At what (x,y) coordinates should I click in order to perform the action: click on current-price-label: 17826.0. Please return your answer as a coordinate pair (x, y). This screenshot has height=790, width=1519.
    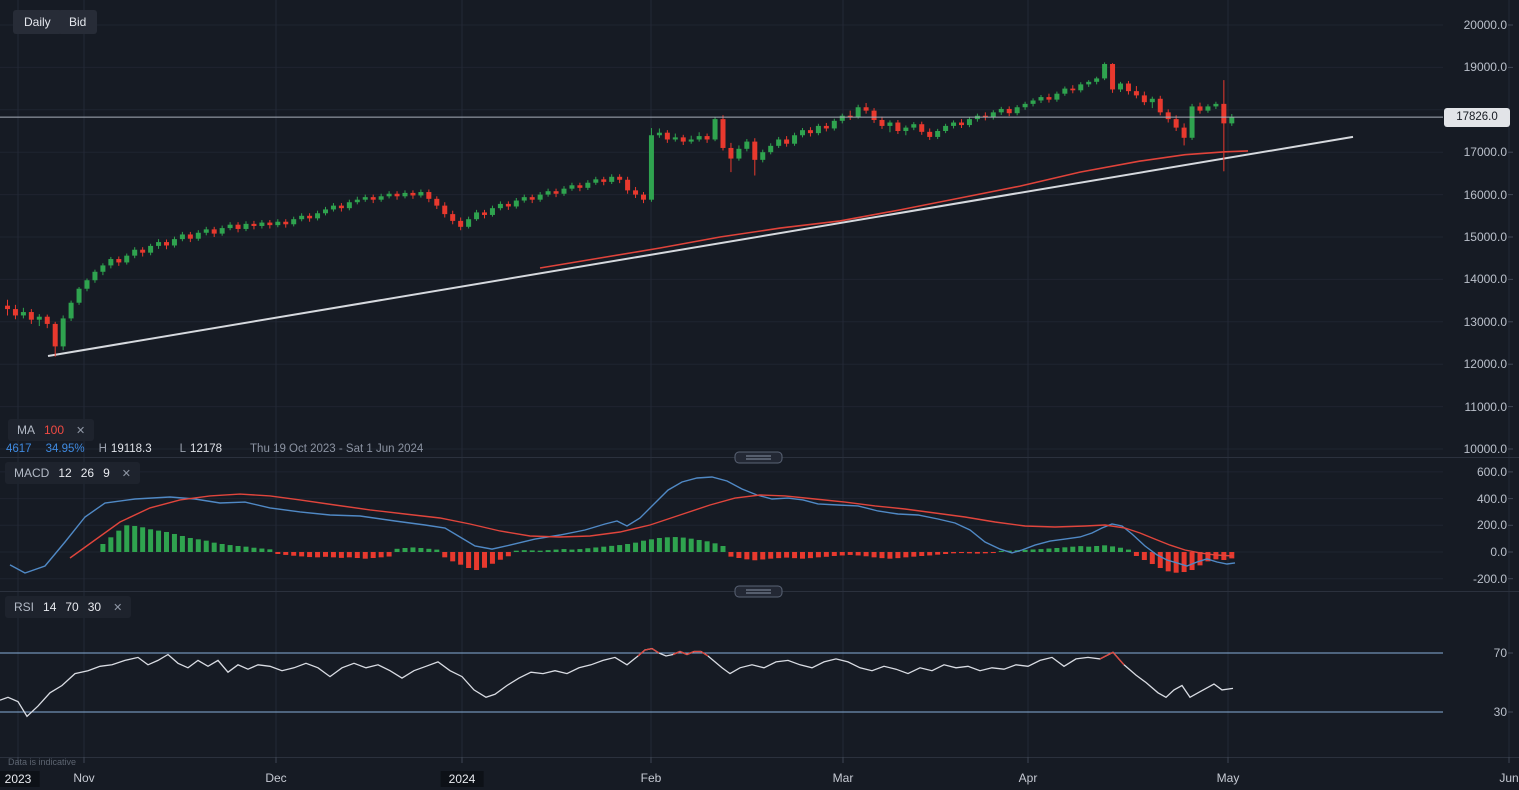
    Looking at the image, I should click on (1477, 117).